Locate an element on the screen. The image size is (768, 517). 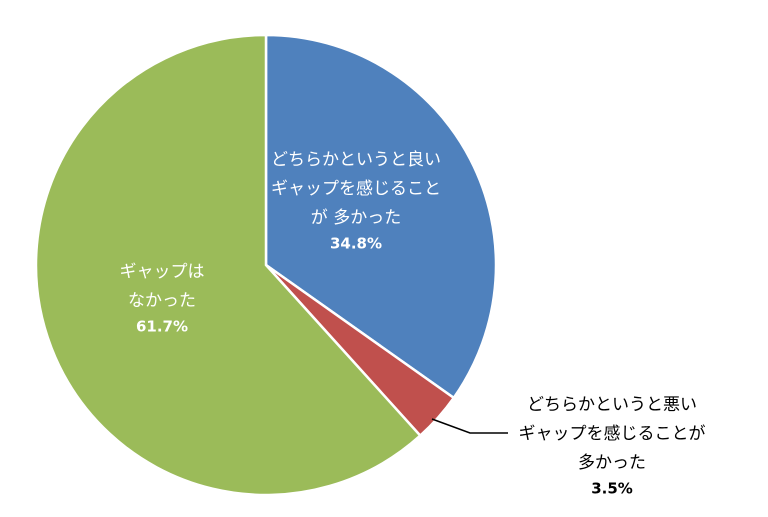
slice-label: ギャップは is located at coordinates (162, 272).